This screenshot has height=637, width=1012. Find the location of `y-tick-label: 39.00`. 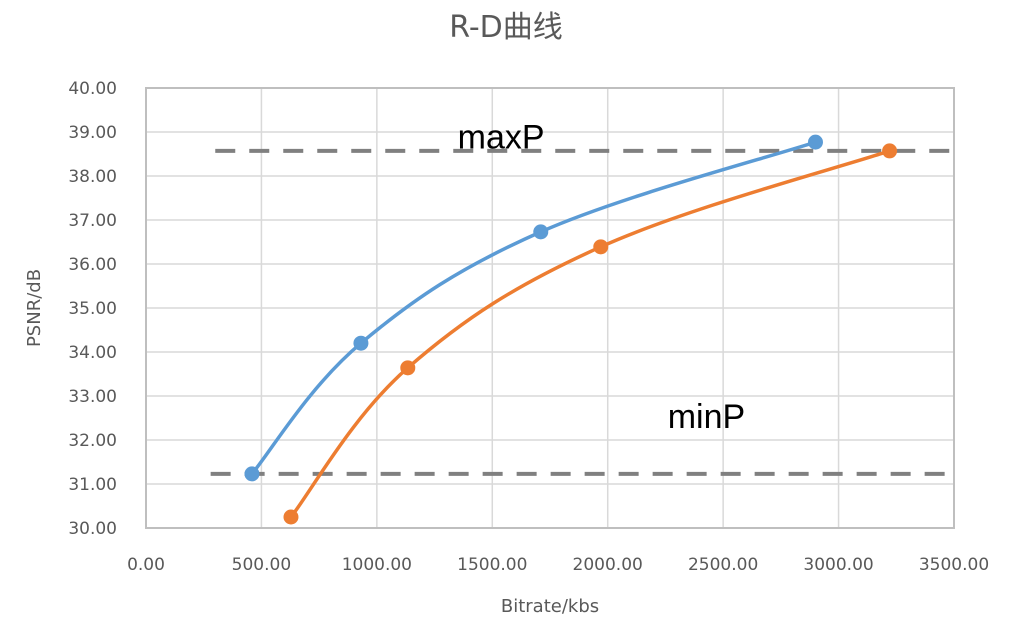

y-tick-label: 39.00 is located at coordinates (92, 133).